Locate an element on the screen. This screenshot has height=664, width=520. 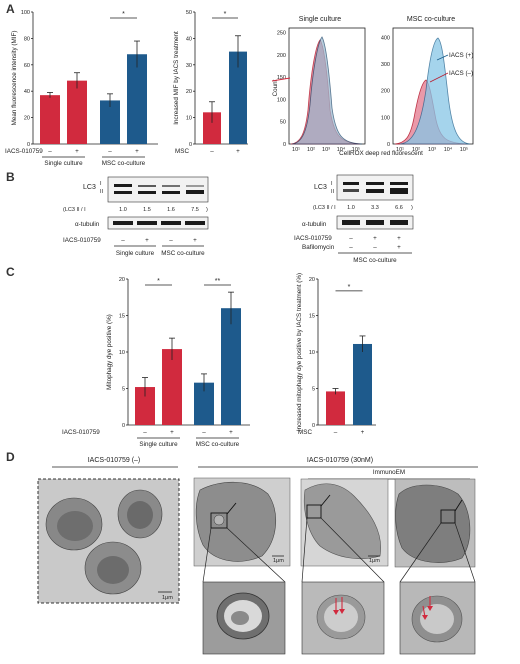
tubulin-label-left: α-tubulin is located at coordinates (87, 224).